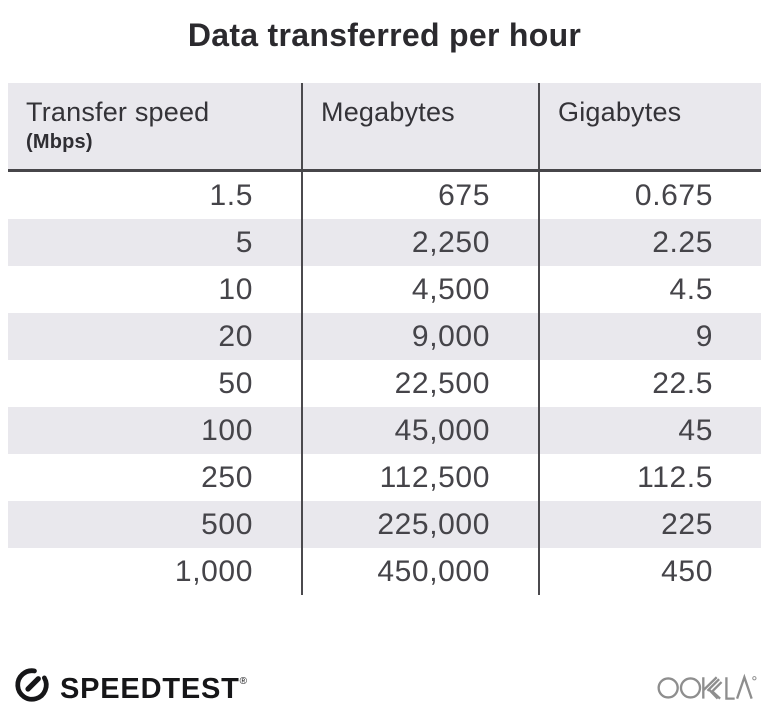 This screenshot has height=713, width=769. I want to click on table-row: 10 4,500 4.5, so click(384, 289).